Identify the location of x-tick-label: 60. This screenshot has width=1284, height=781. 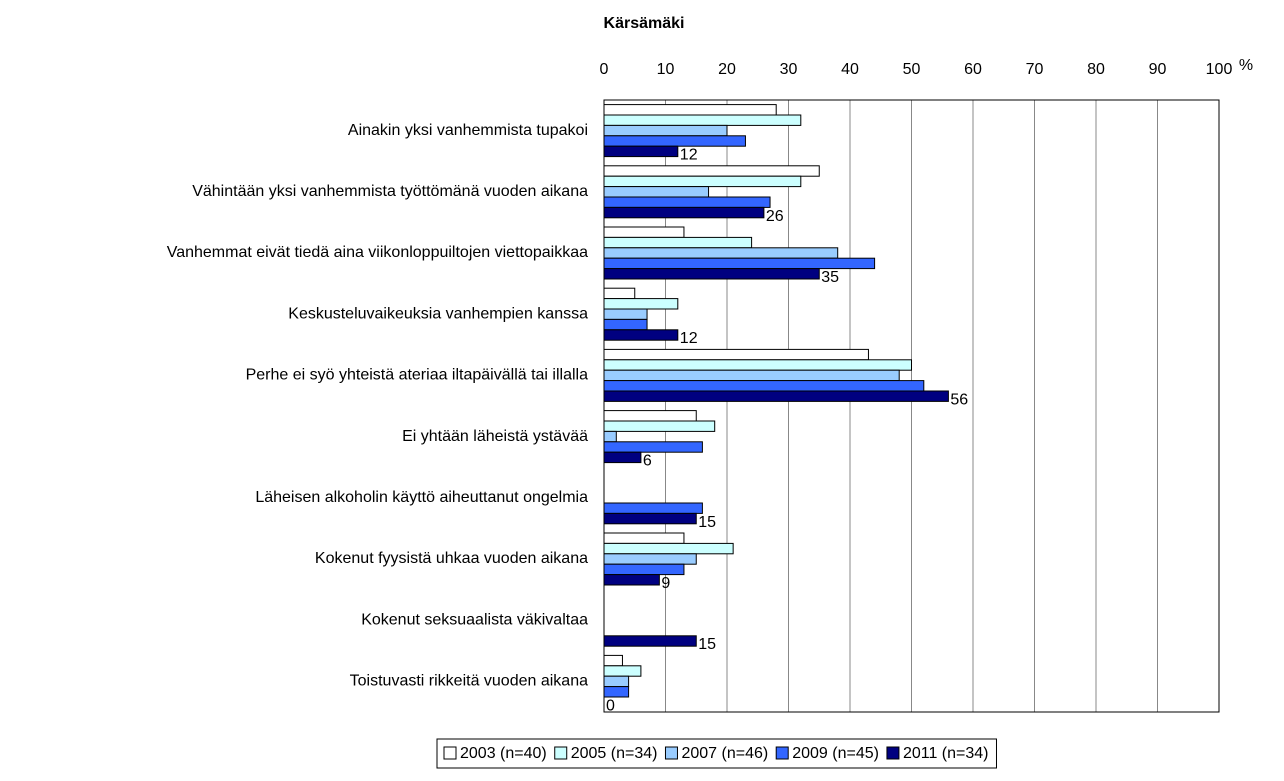
(973, 69).